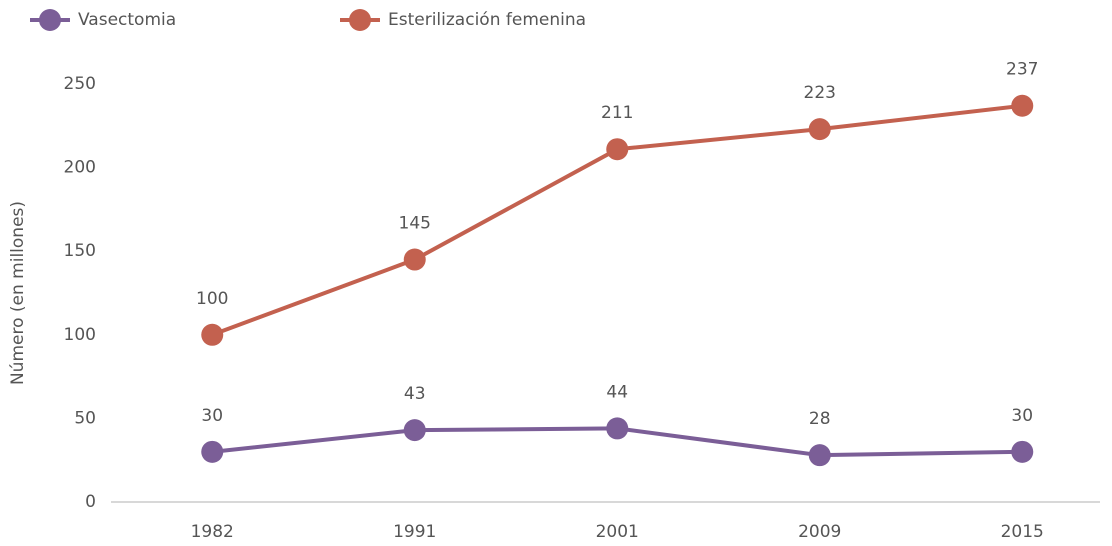 Image resolution: width=1112 pixels, height=546 pixels. Describe the element at coordinates (820, 419) in the screenshot. I see `data-label: 28` at that location.